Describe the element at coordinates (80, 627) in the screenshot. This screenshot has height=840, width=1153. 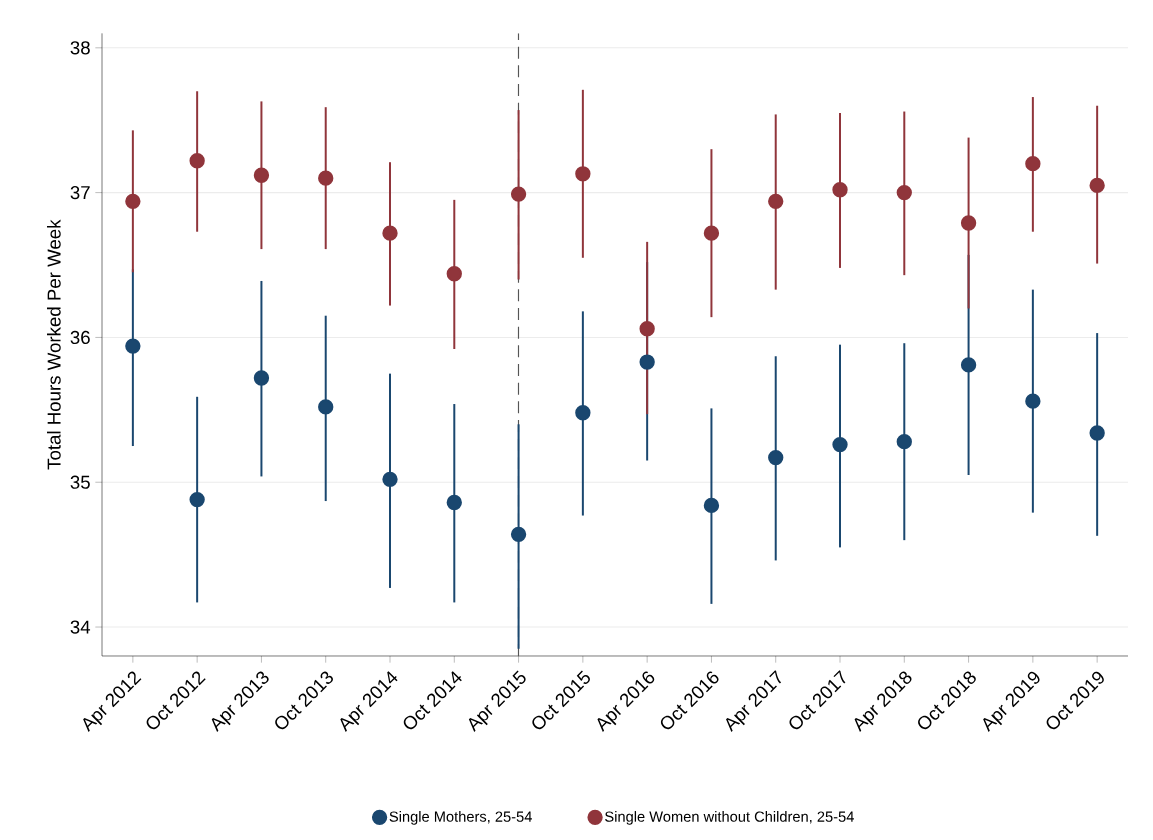
I see `y-tick-label: 34` at that location.